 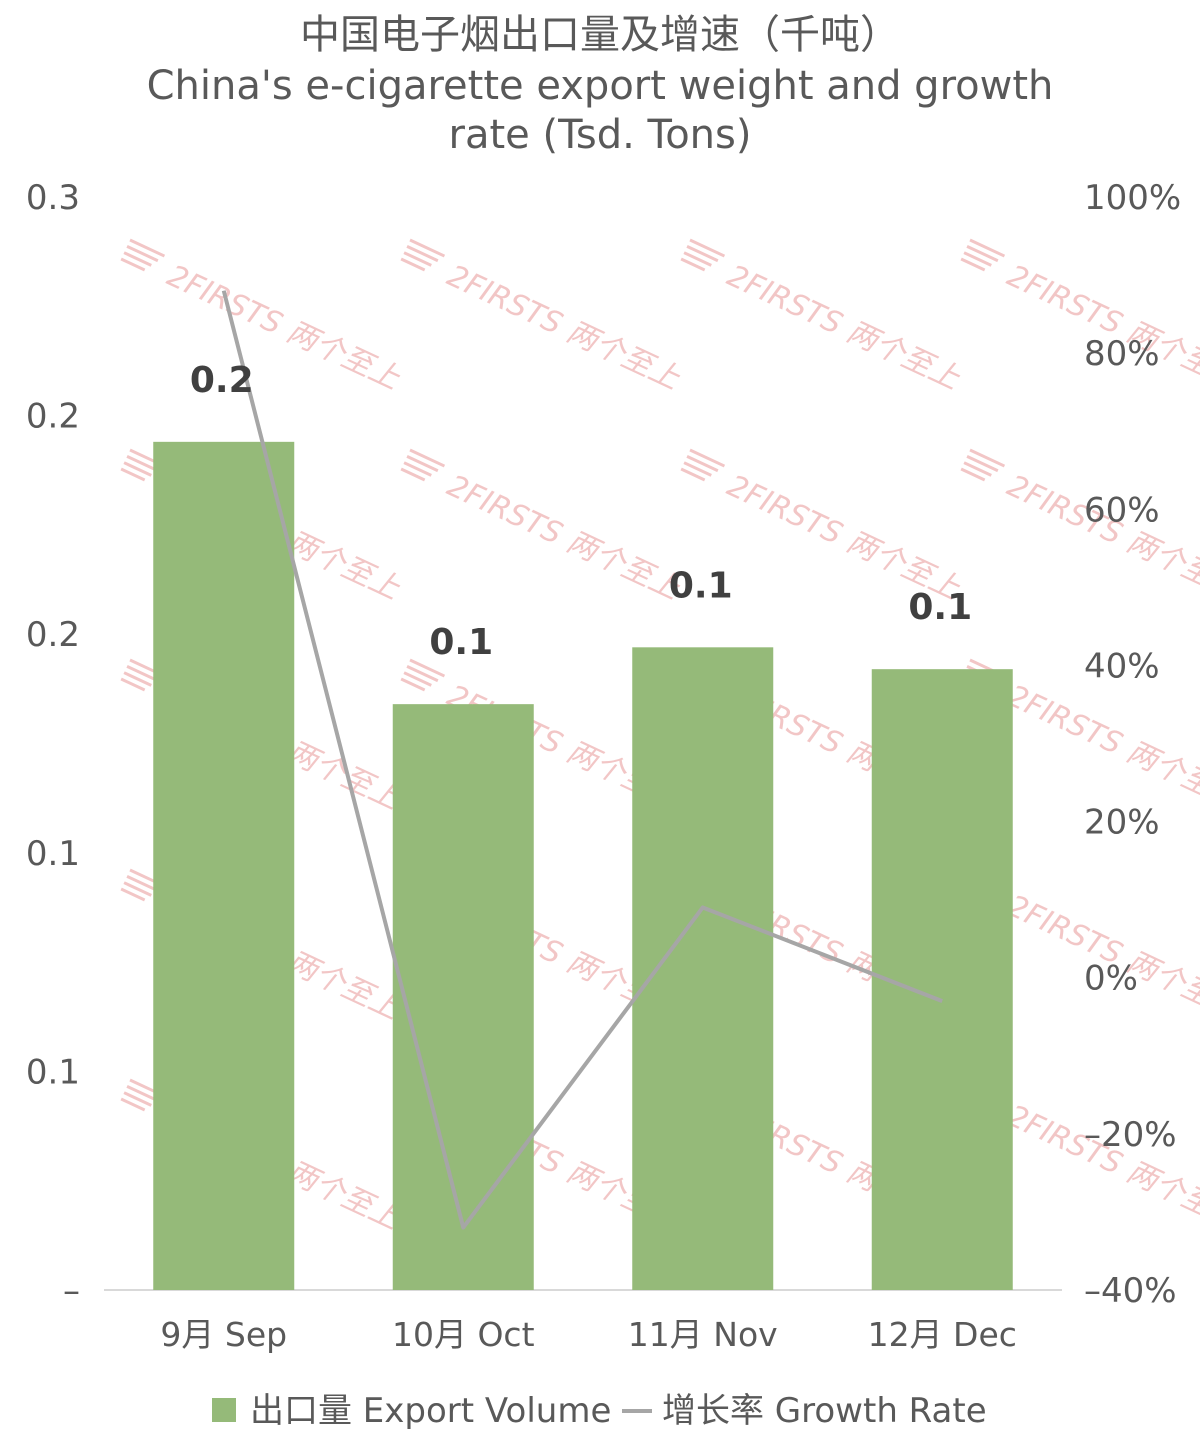 What do you see at coordinates (824, 1411) in the screenshot?
I see `legend-label-growth-rate: 增长率 Growth Rate` at bounding box center [824, 1411].